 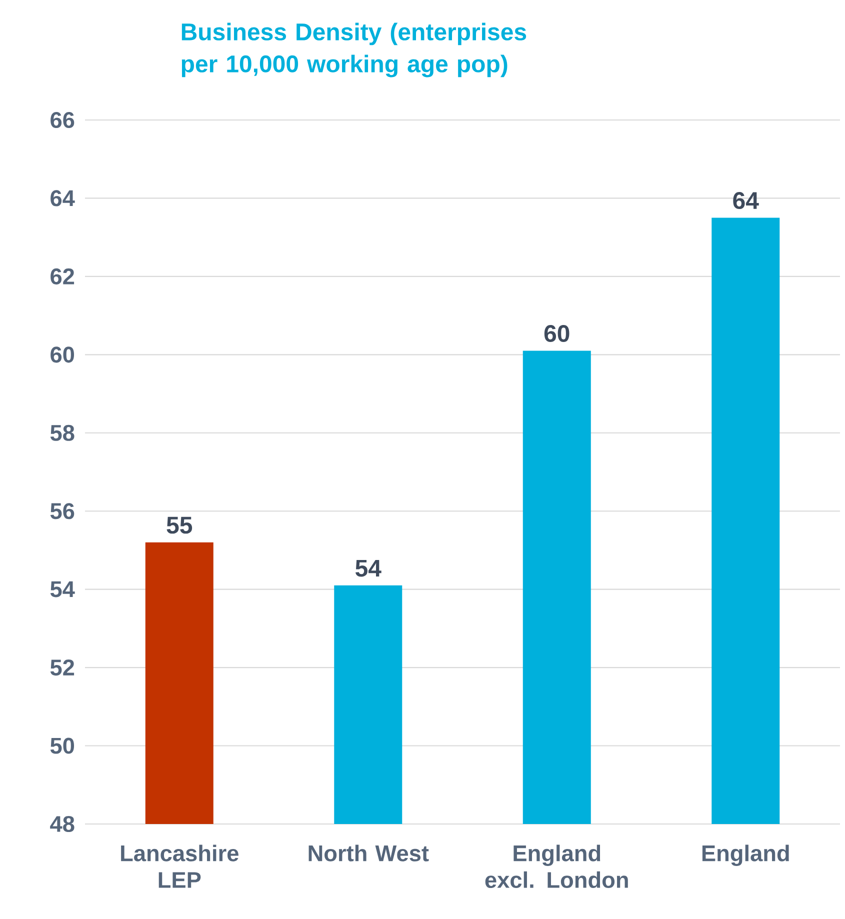 What do you see at coordinates (179, 525) in the screenshot?
I see `data-label: 55` at bounding box center [179, 525].